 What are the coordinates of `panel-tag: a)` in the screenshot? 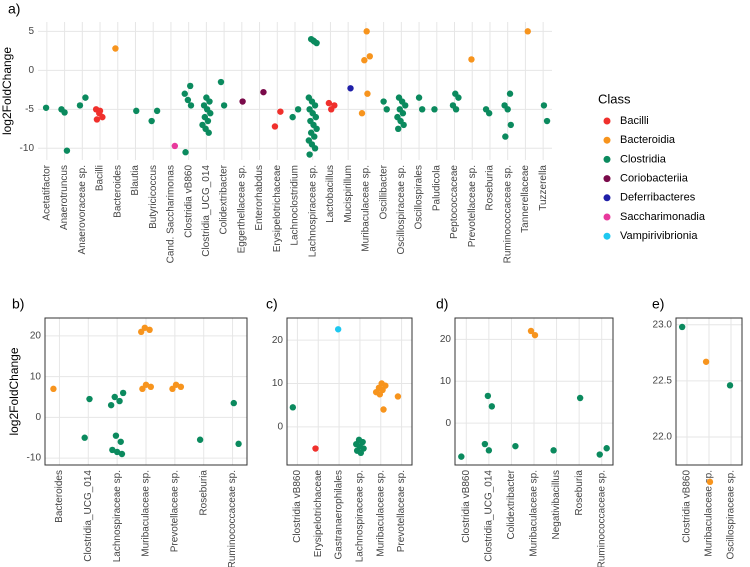 It's located at (14, 9).